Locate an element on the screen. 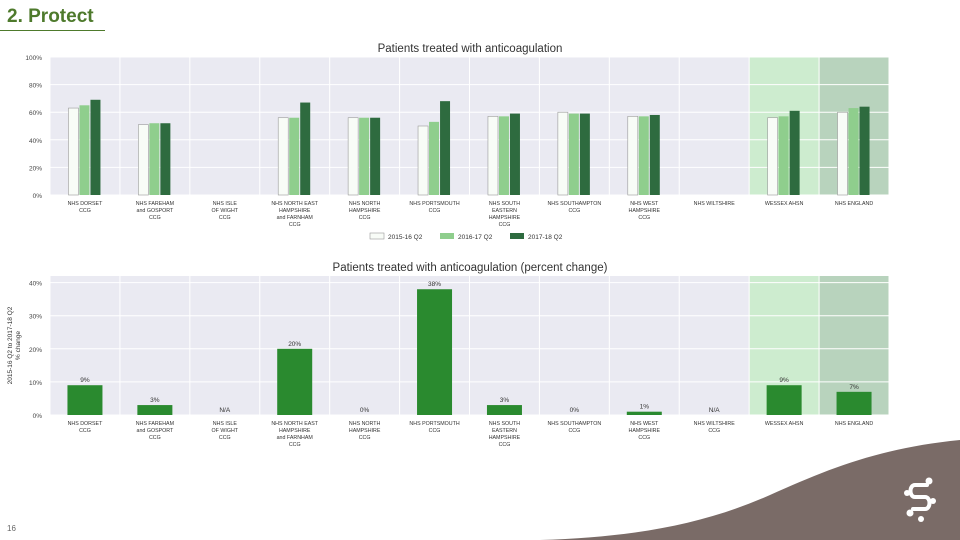 Image resolution: width=960 pixels, height=540 pixels. x-tick-label: NHS NORTH EAST is located at coordinates (294, 424).